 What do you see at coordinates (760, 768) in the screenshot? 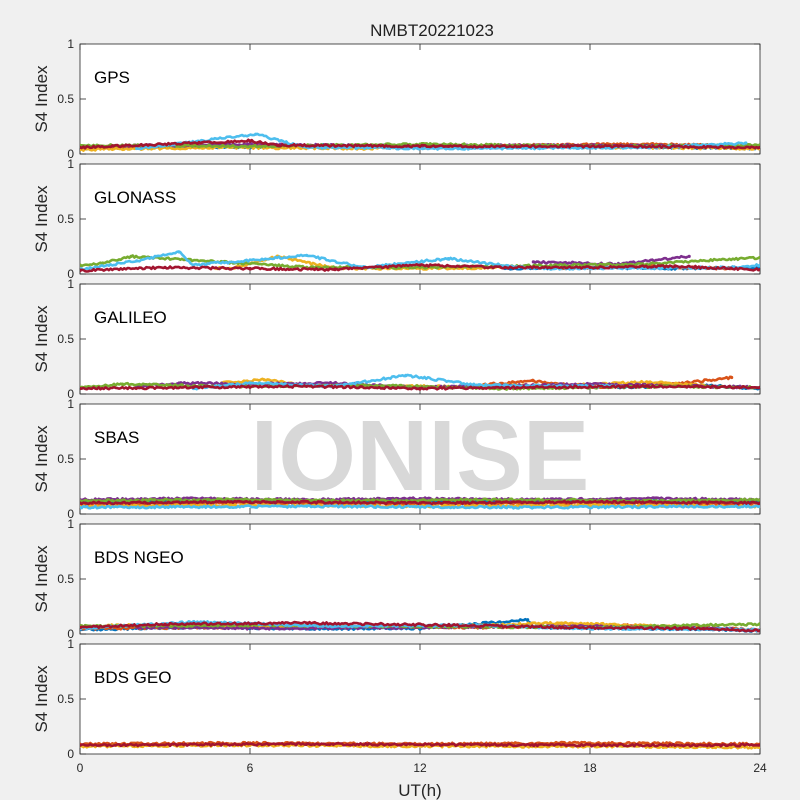
I see `x-tick-label: 24` at bounding box center [760, 768].